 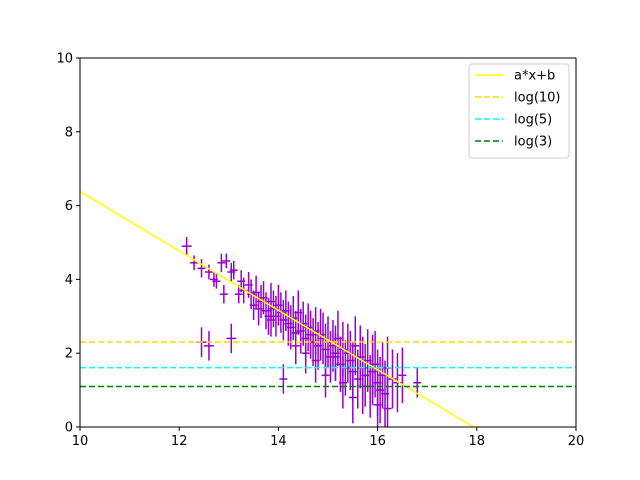 I want to click on y-axis: 0 2 4 6 8 10, so click(x=68, y=244).